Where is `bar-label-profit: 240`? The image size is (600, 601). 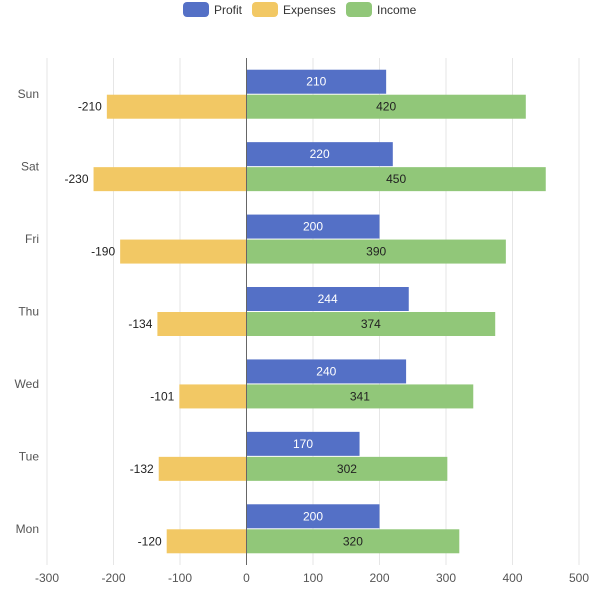
bar-label-profit: 240 is located at coordinates (326, 371).